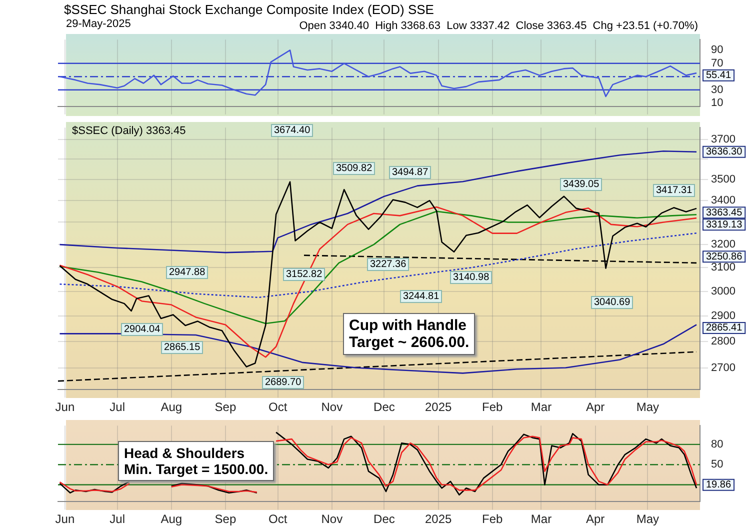 Image resolution: width=750 pixels, height=530 pixels. Describe the element at coordinates (724, 328) in the screenshot. I see `annotation: 2865.41` at that location.